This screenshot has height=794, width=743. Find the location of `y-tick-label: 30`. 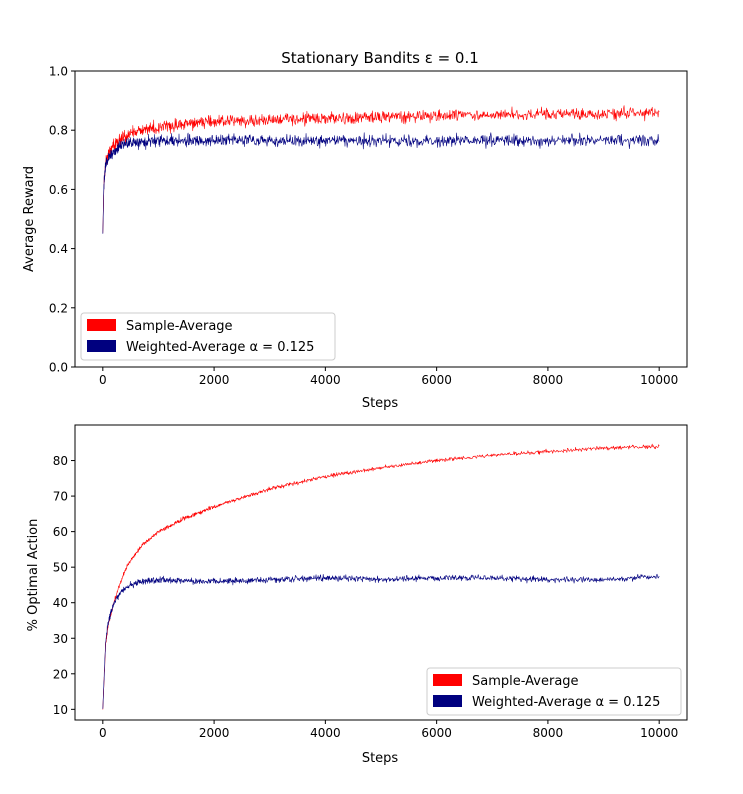

y-tick-label: 30 is located at coordinates (60, 639).